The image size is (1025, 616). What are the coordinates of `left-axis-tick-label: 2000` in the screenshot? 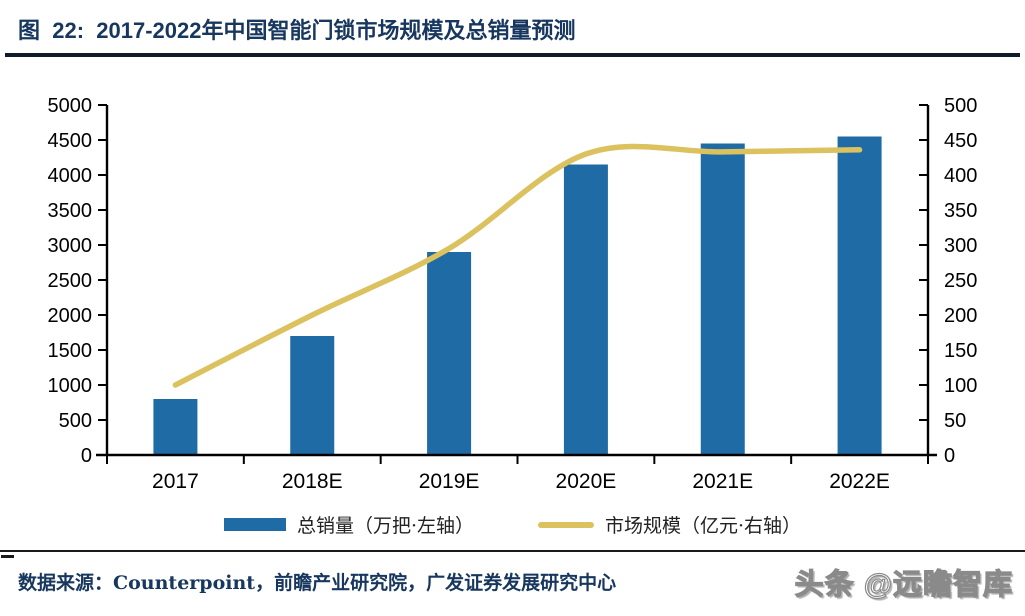 It's located at (70, 316).